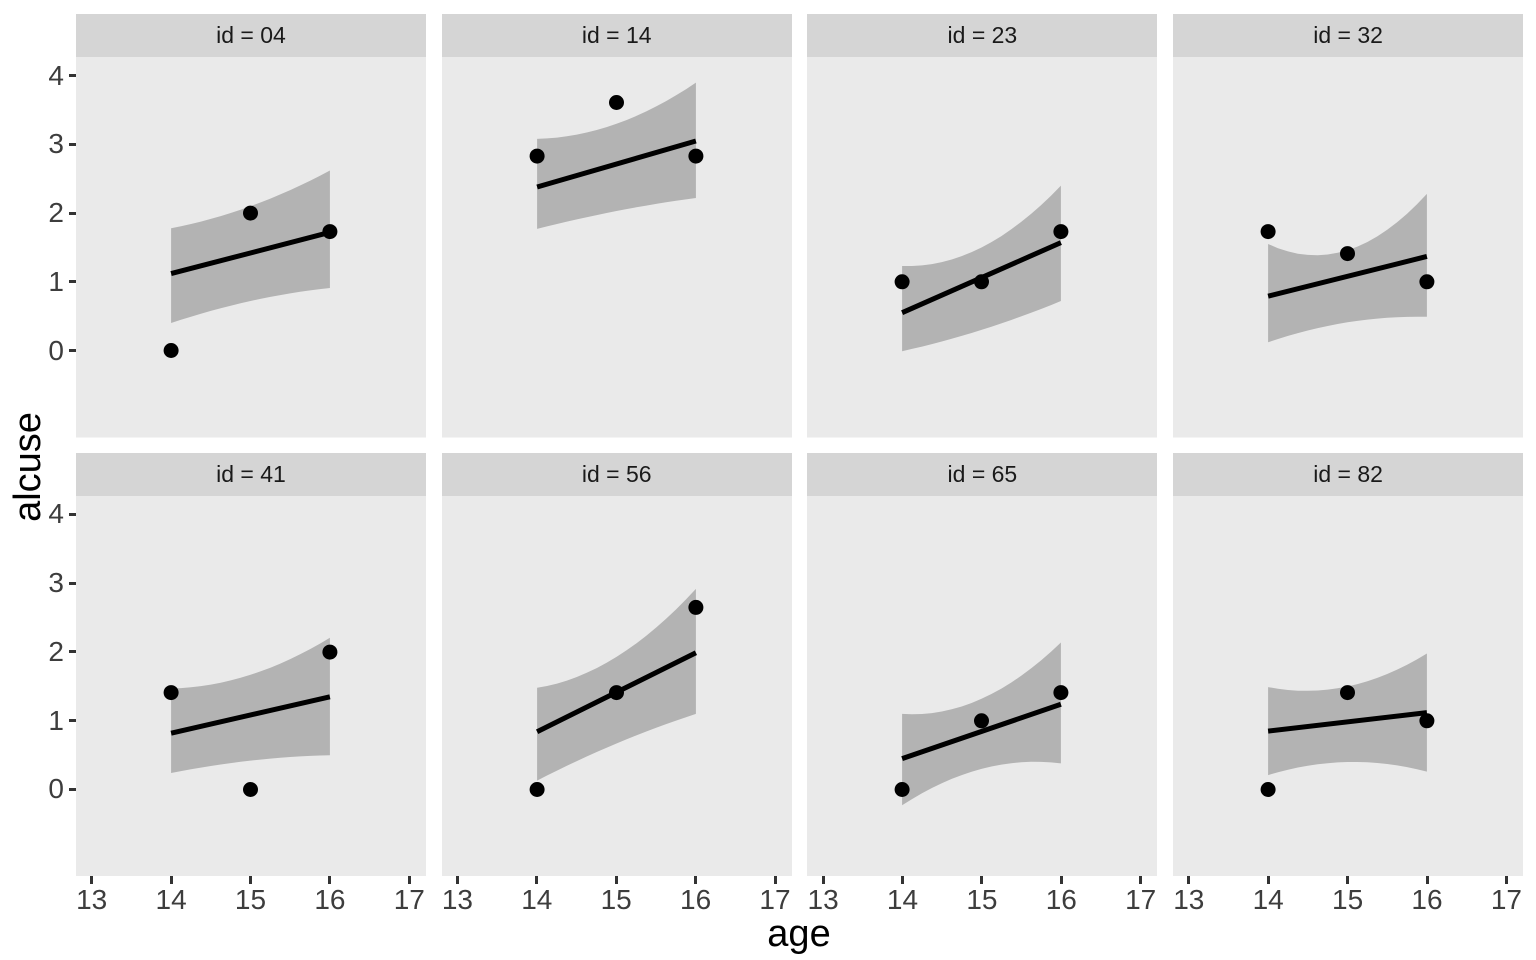 The height and width of the screenshot is (960, 1536). What do you see at coordinates (56, 75) in the screenshot?
I see `y-tick-label: 4` at bounding box center [56, 75].